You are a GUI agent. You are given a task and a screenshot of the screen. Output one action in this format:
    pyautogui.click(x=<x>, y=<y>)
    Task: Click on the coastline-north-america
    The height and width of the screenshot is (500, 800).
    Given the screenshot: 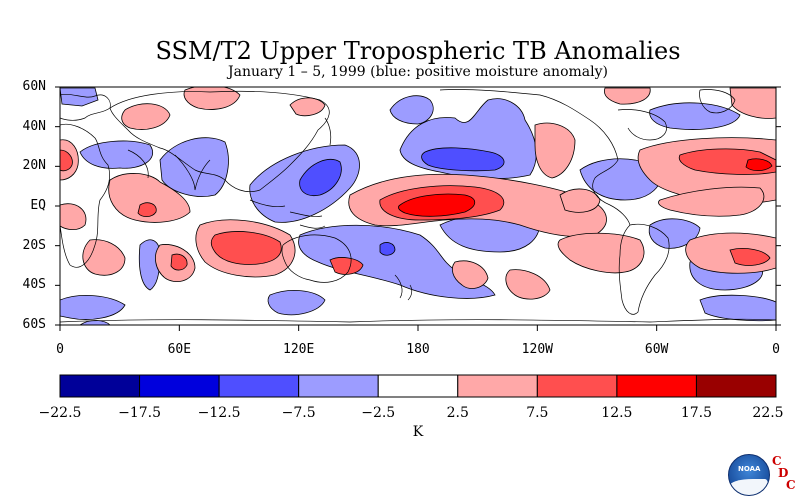 What is the action you would take?
    pyautogui.click(x=535, y=157)
    